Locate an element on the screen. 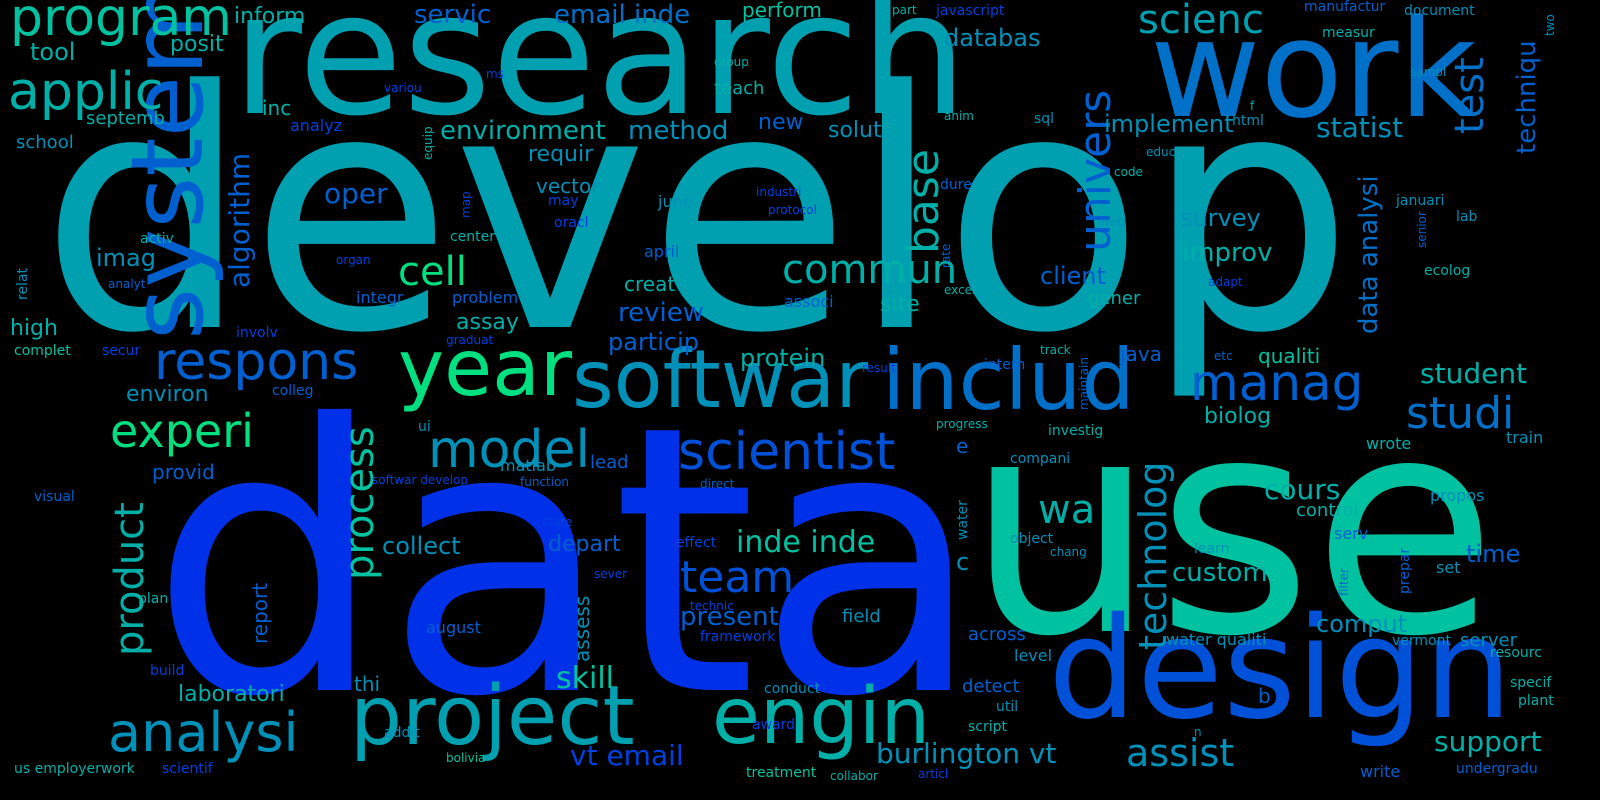  word: protein is located at coordinates (783, 358).